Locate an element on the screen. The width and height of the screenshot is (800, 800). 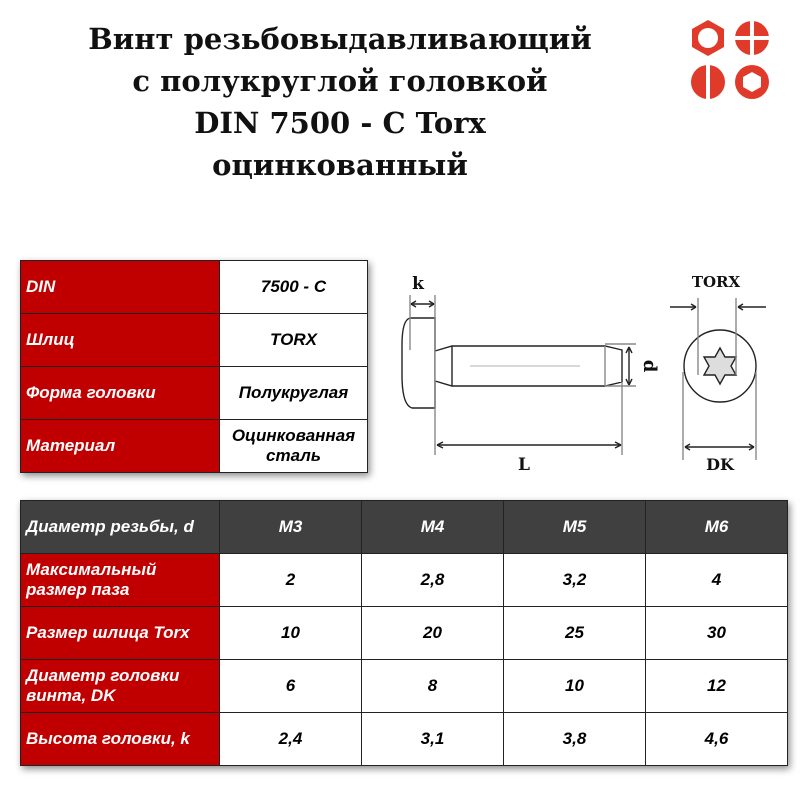
torx-label: TORX is located at coordinates (716, 282).